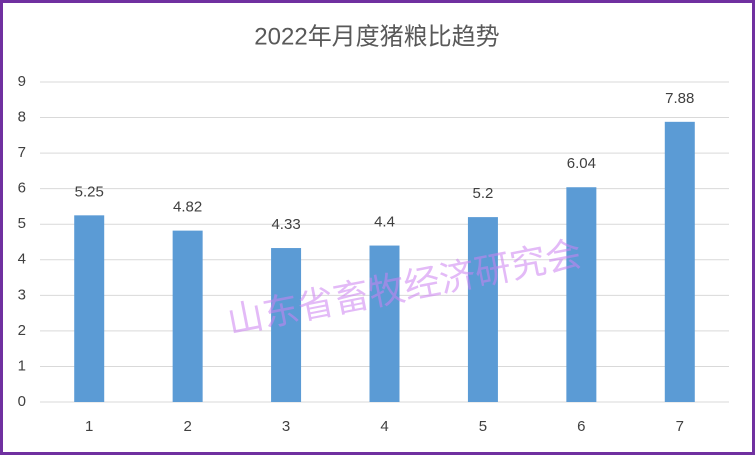 The height and width of the screenshot is (455, 755). Describe the element at coordinates (286, 426) in the screenshot. I see `x-tick-label: 3` at that location.